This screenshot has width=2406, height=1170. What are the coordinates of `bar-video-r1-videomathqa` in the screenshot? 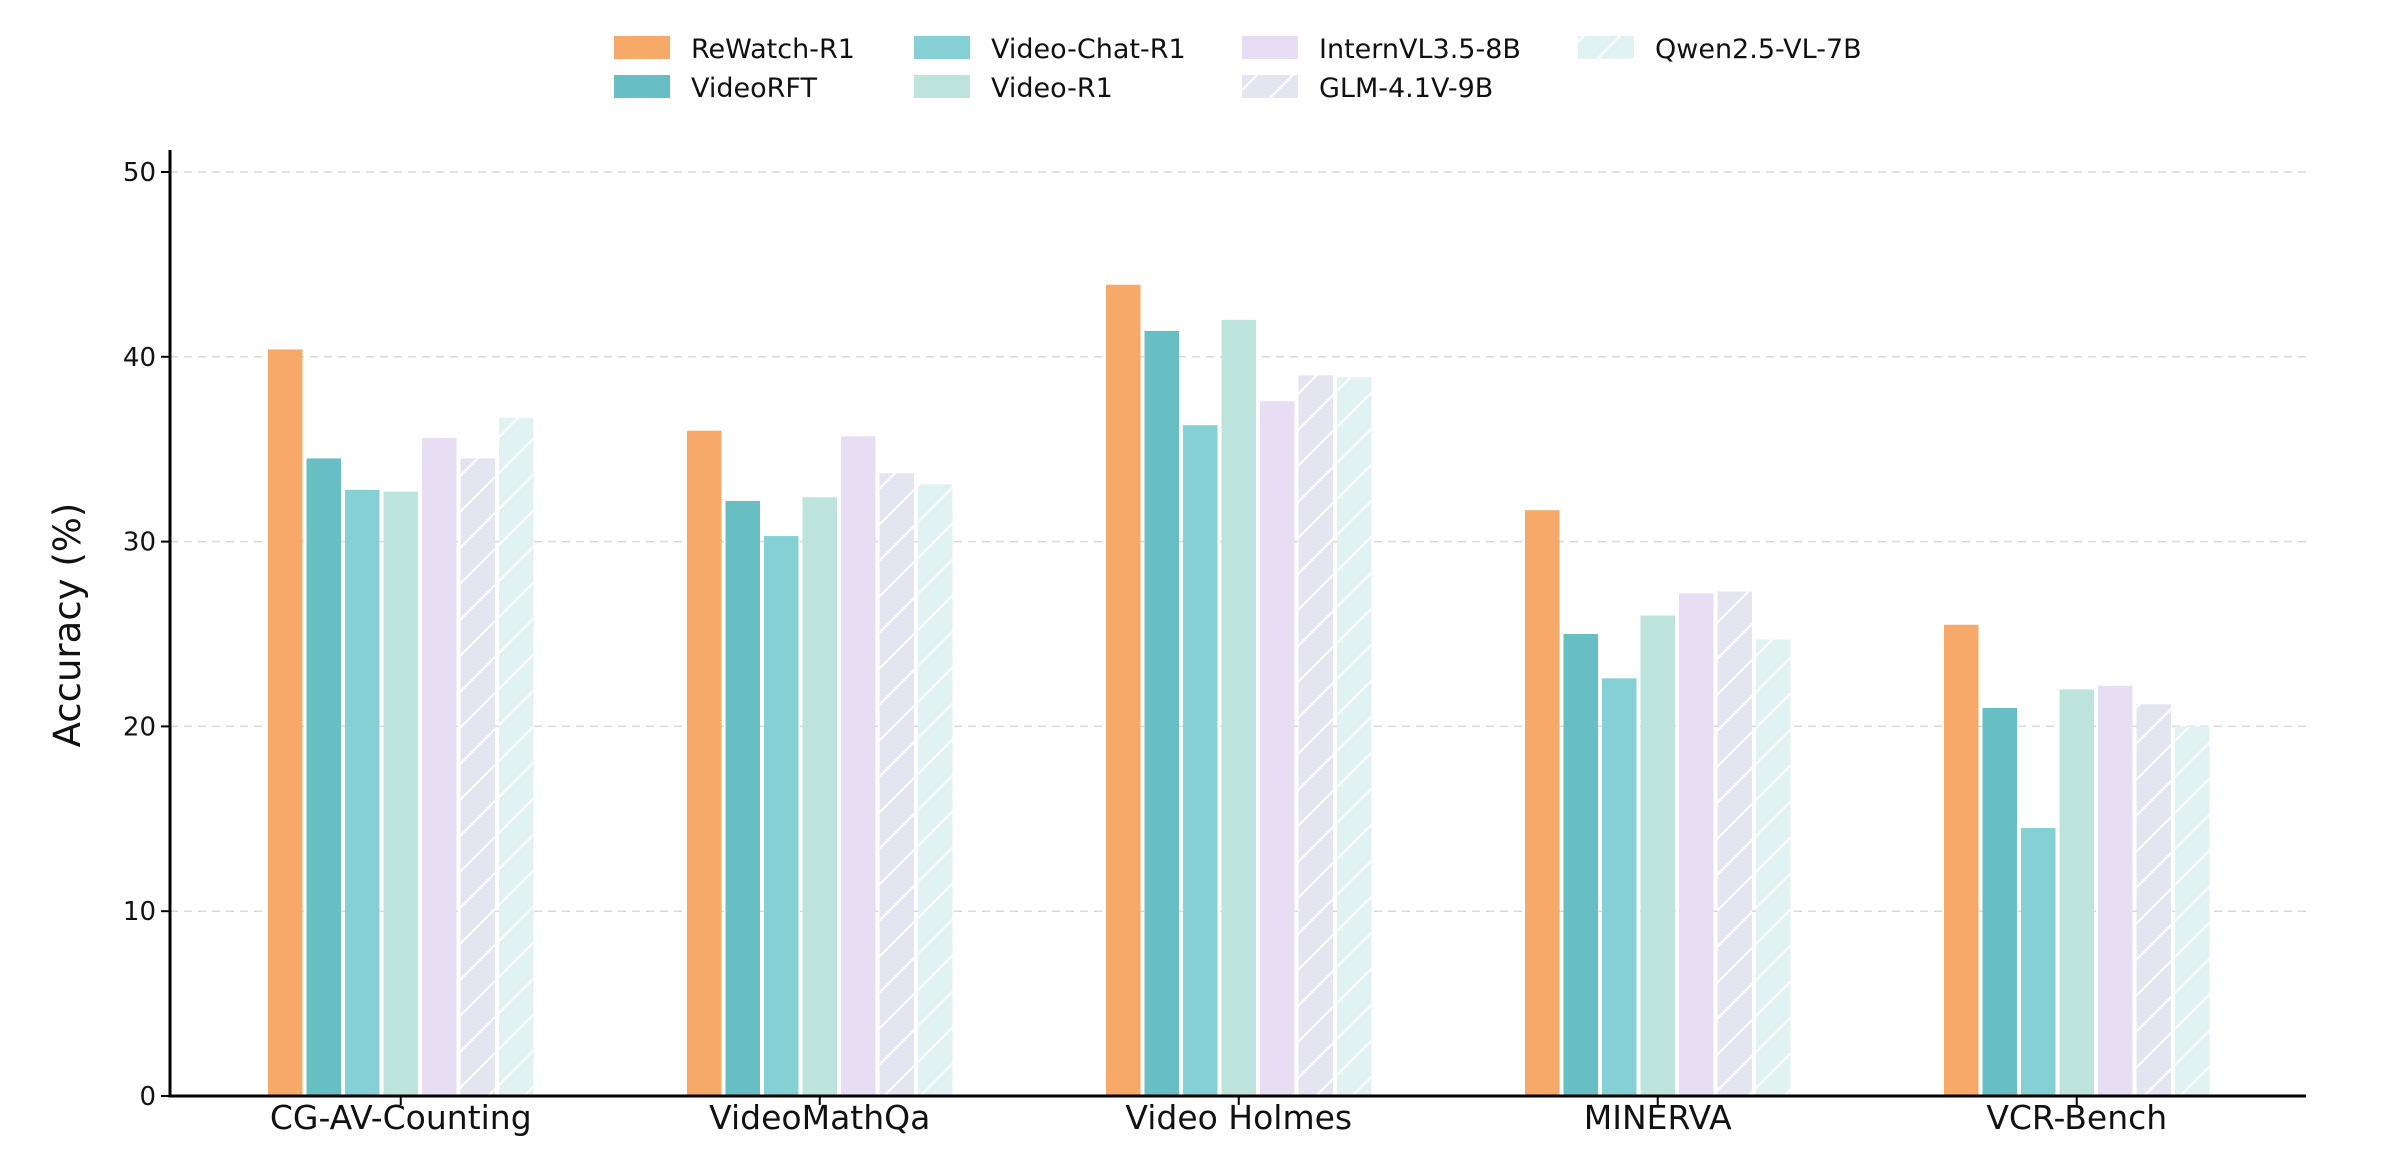 It's located at (819, 796).